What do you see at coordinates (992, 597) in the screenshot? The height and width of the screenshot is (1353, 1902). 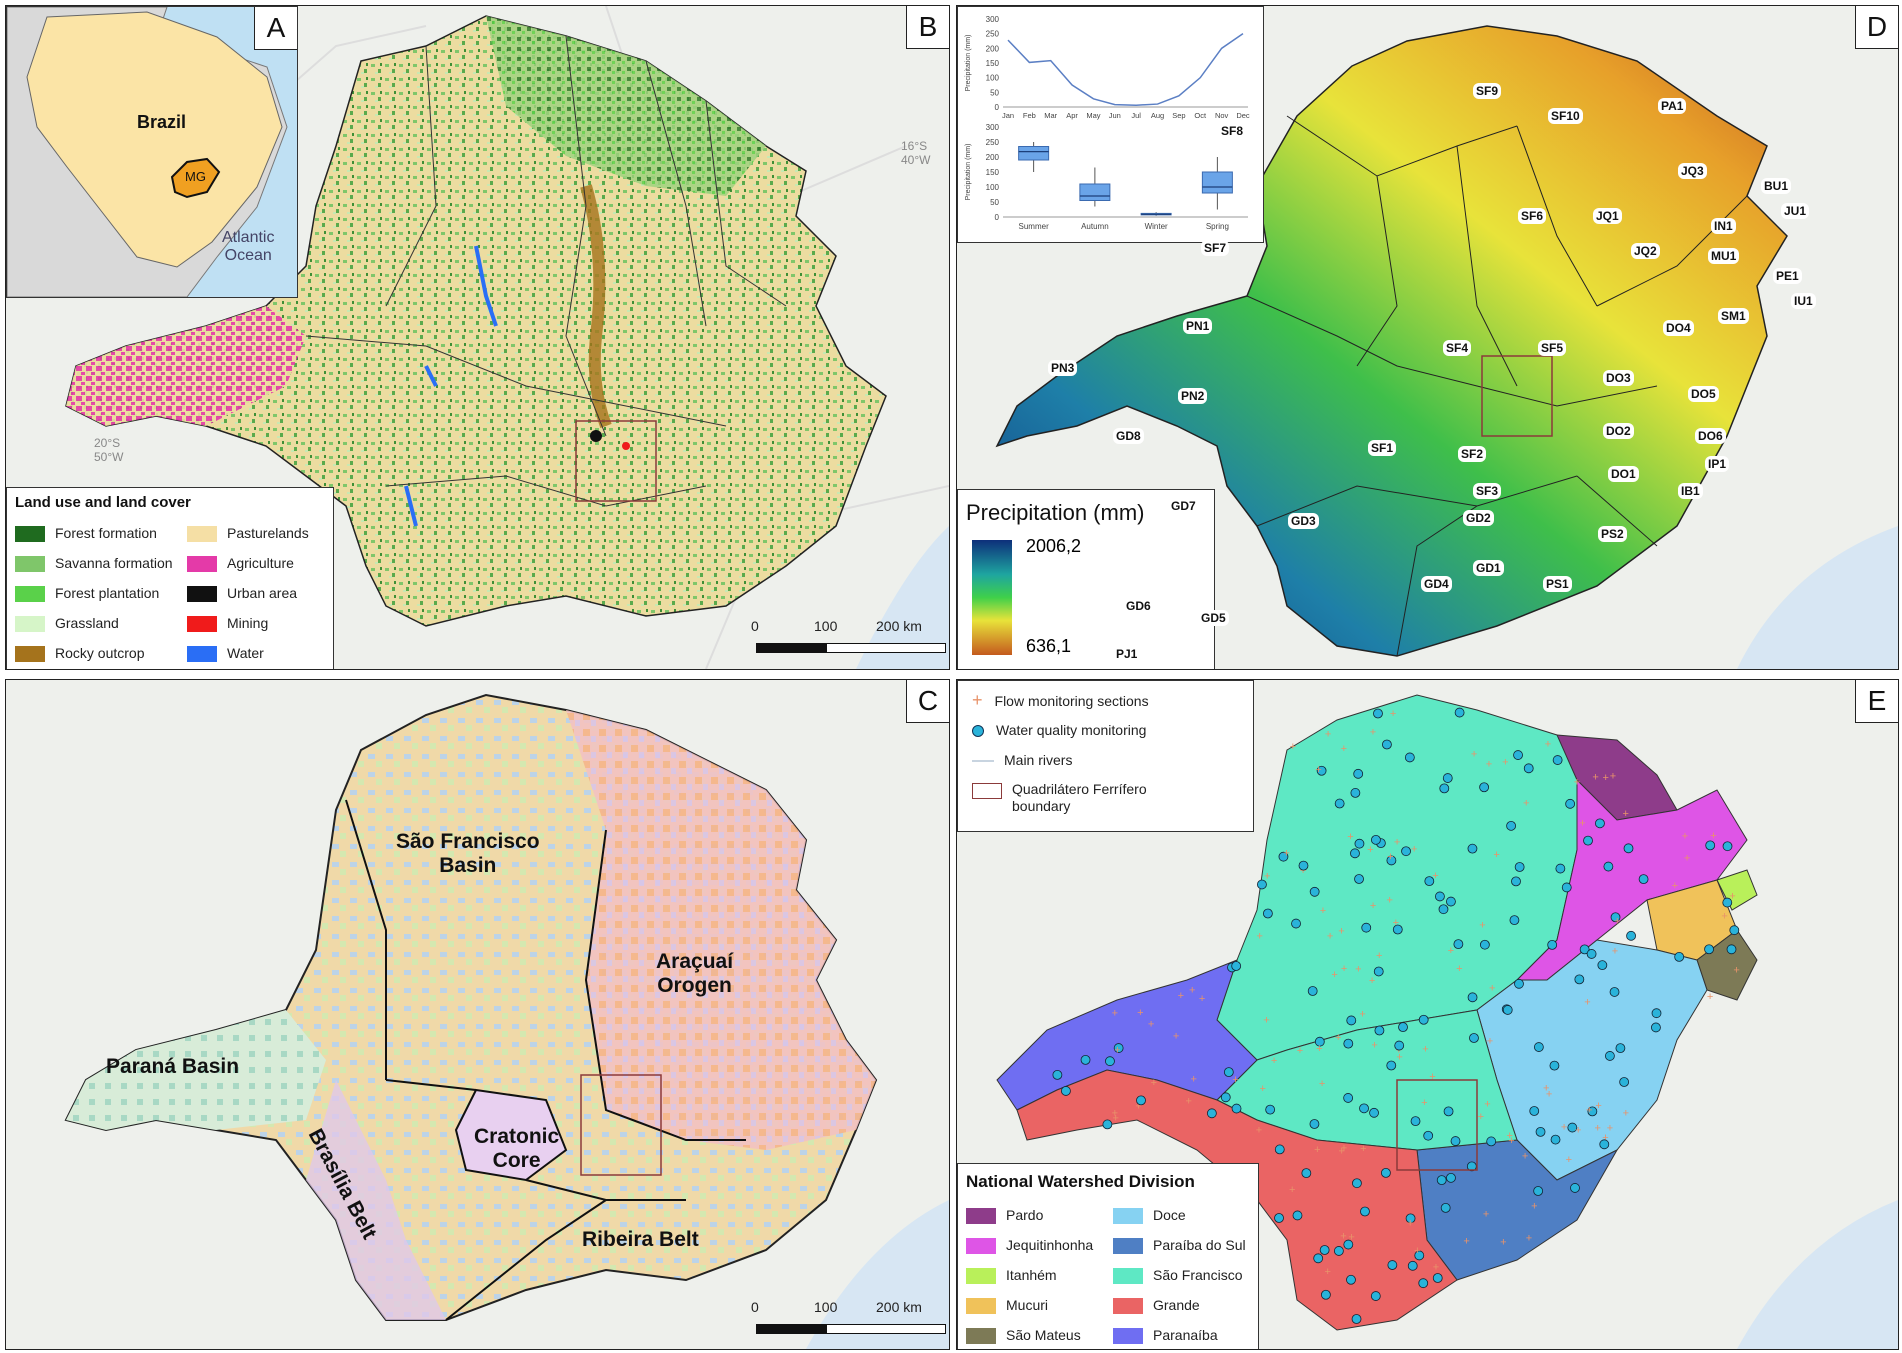 I see `precip-colorbar` at bounding box center [992, 597].